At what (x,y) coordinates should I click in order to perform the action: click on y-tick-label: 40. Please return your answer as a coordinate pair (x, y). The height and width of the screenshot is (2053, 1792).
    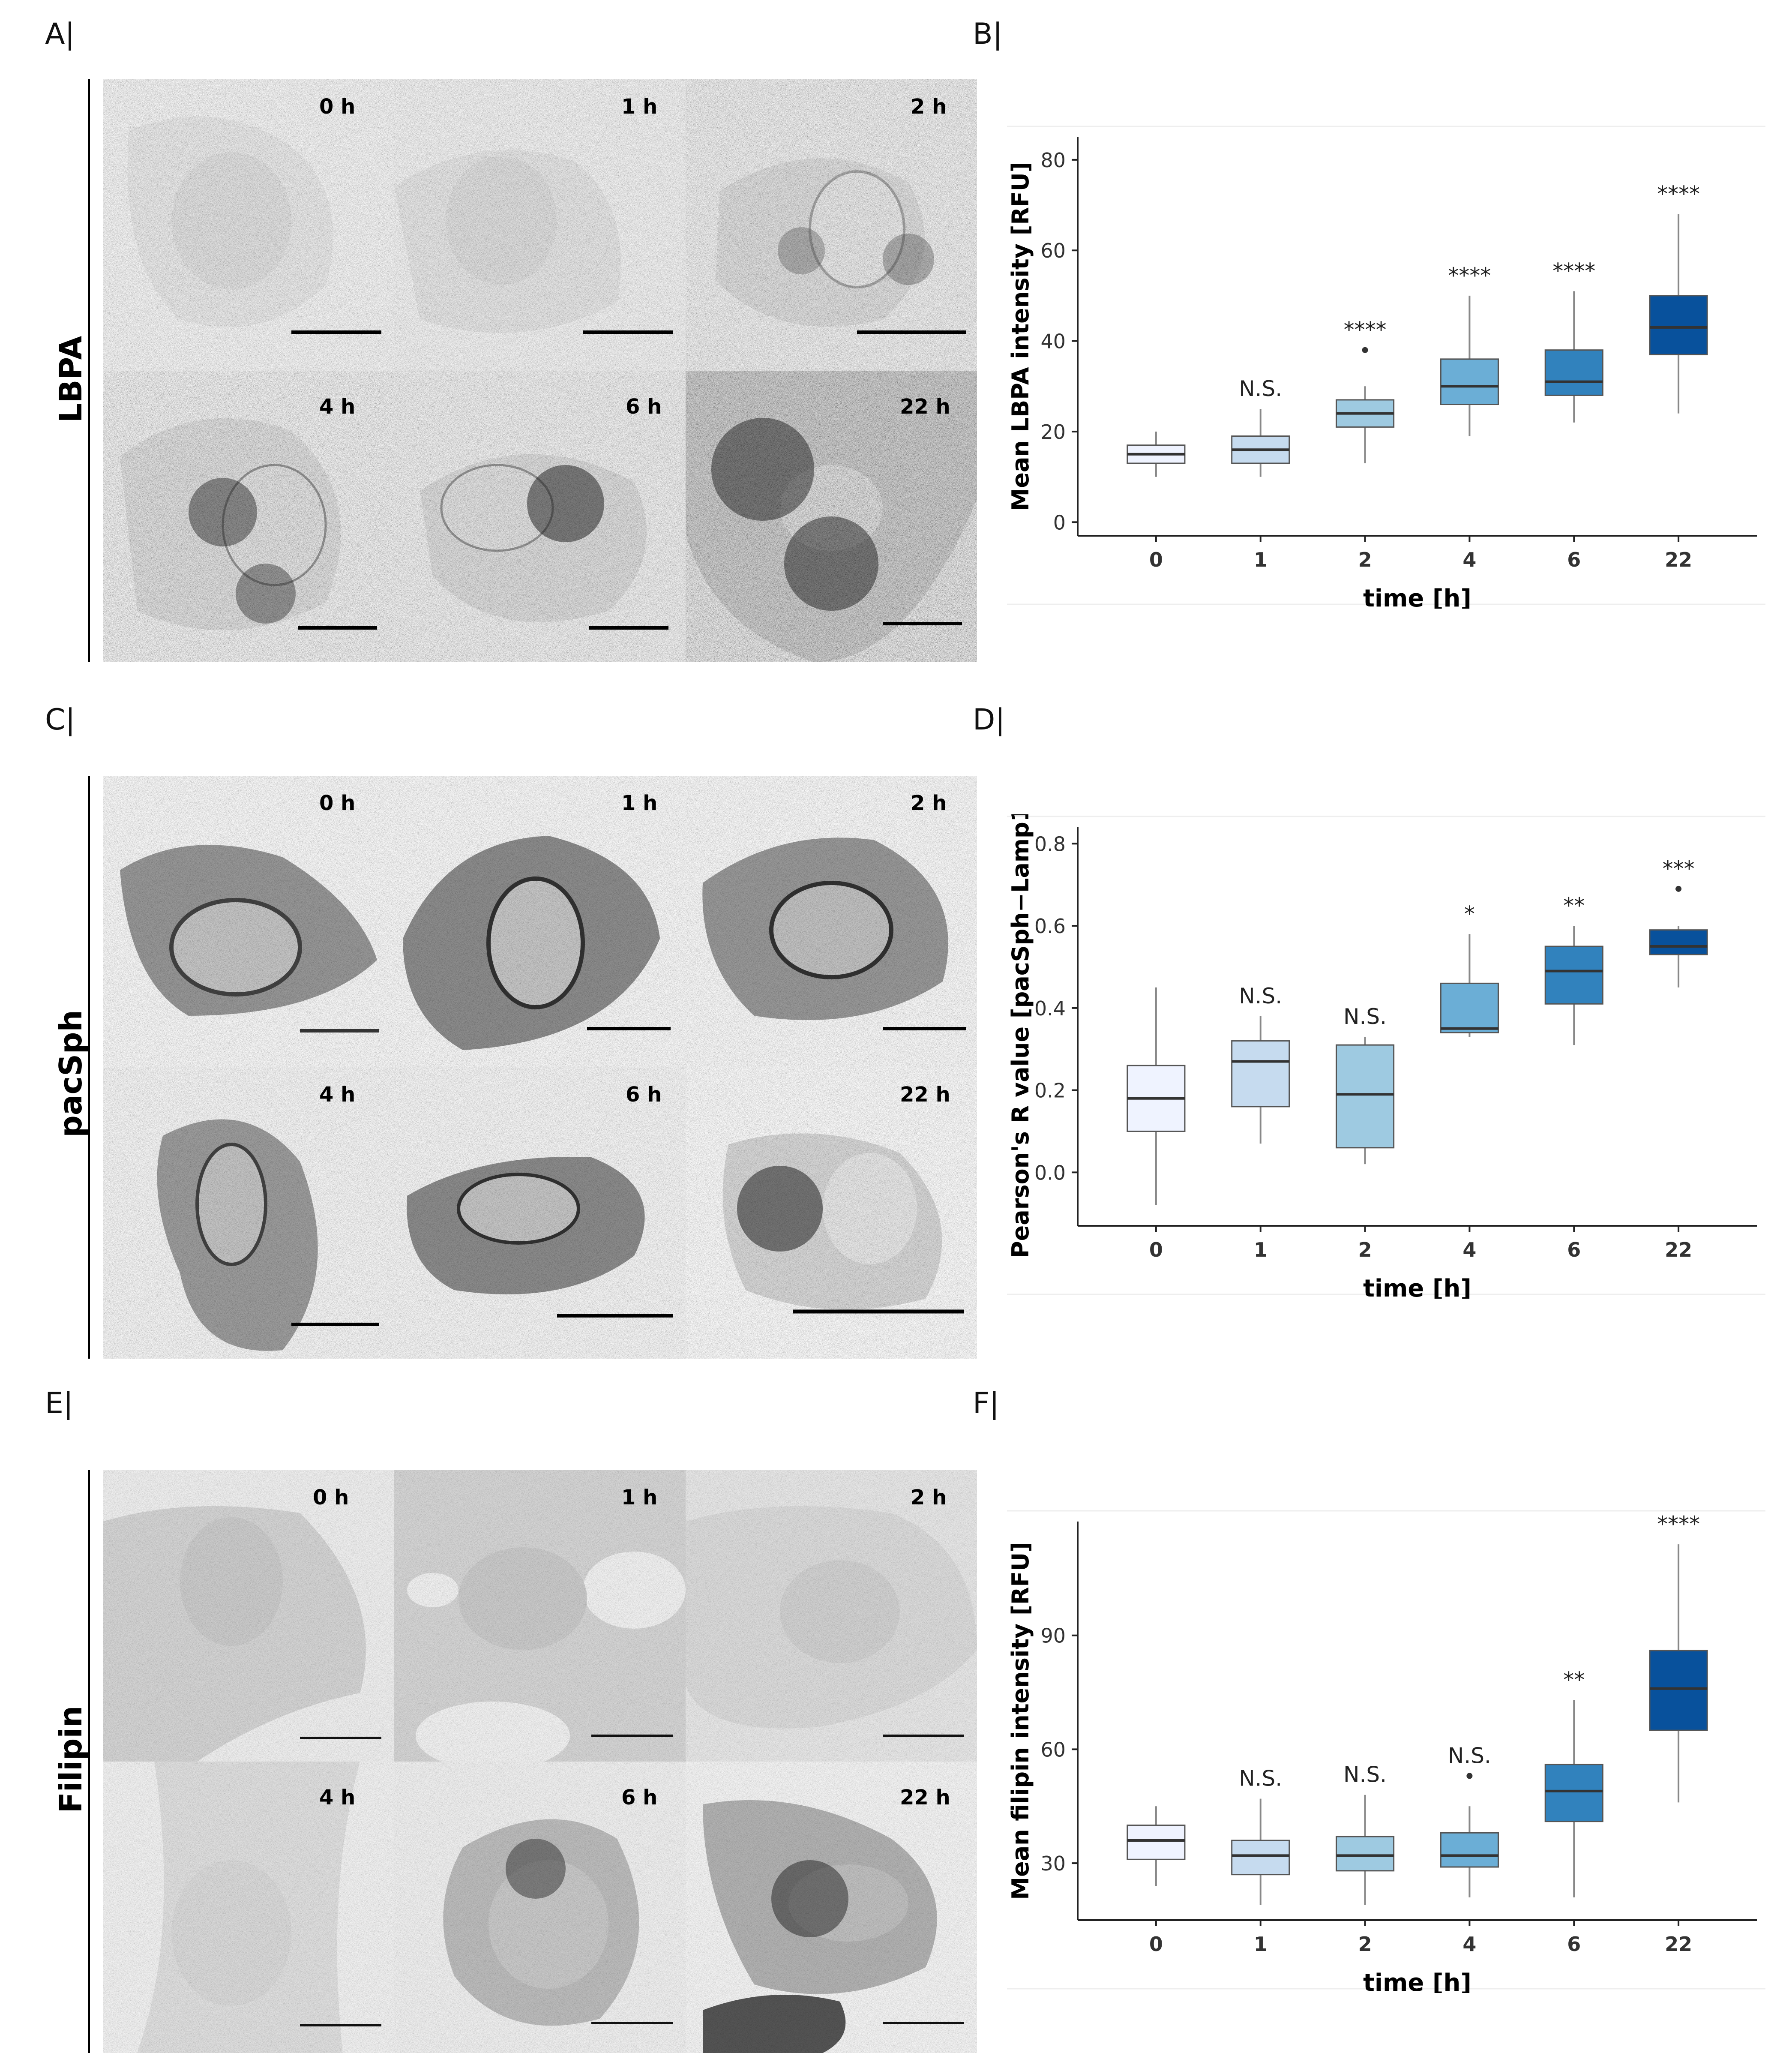
    Looking at the image, I should click on (1053, 342).